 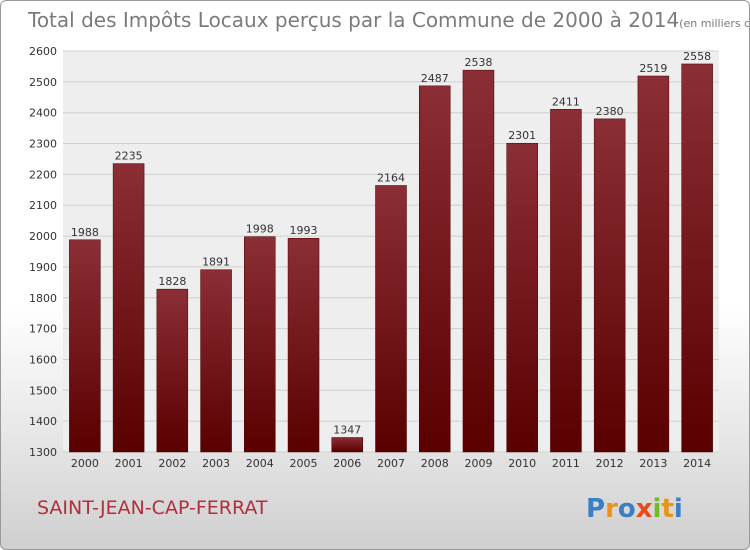 What do you see at coordinates (128, 308) in the screenshot?
I see `bar-2001` at bounding box center [128, 308].